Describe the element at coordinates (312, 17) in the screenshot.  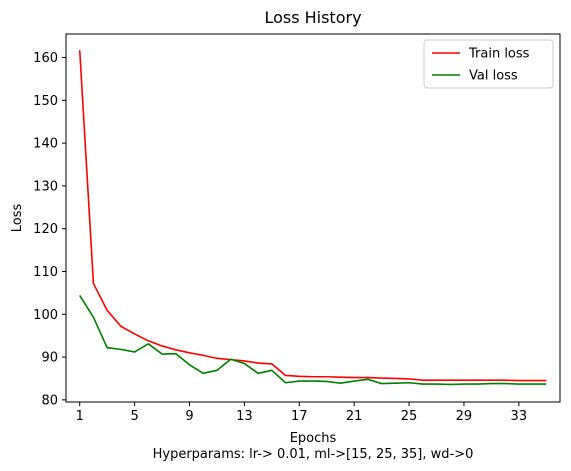
I see `chart-title: Loss History` at that location.